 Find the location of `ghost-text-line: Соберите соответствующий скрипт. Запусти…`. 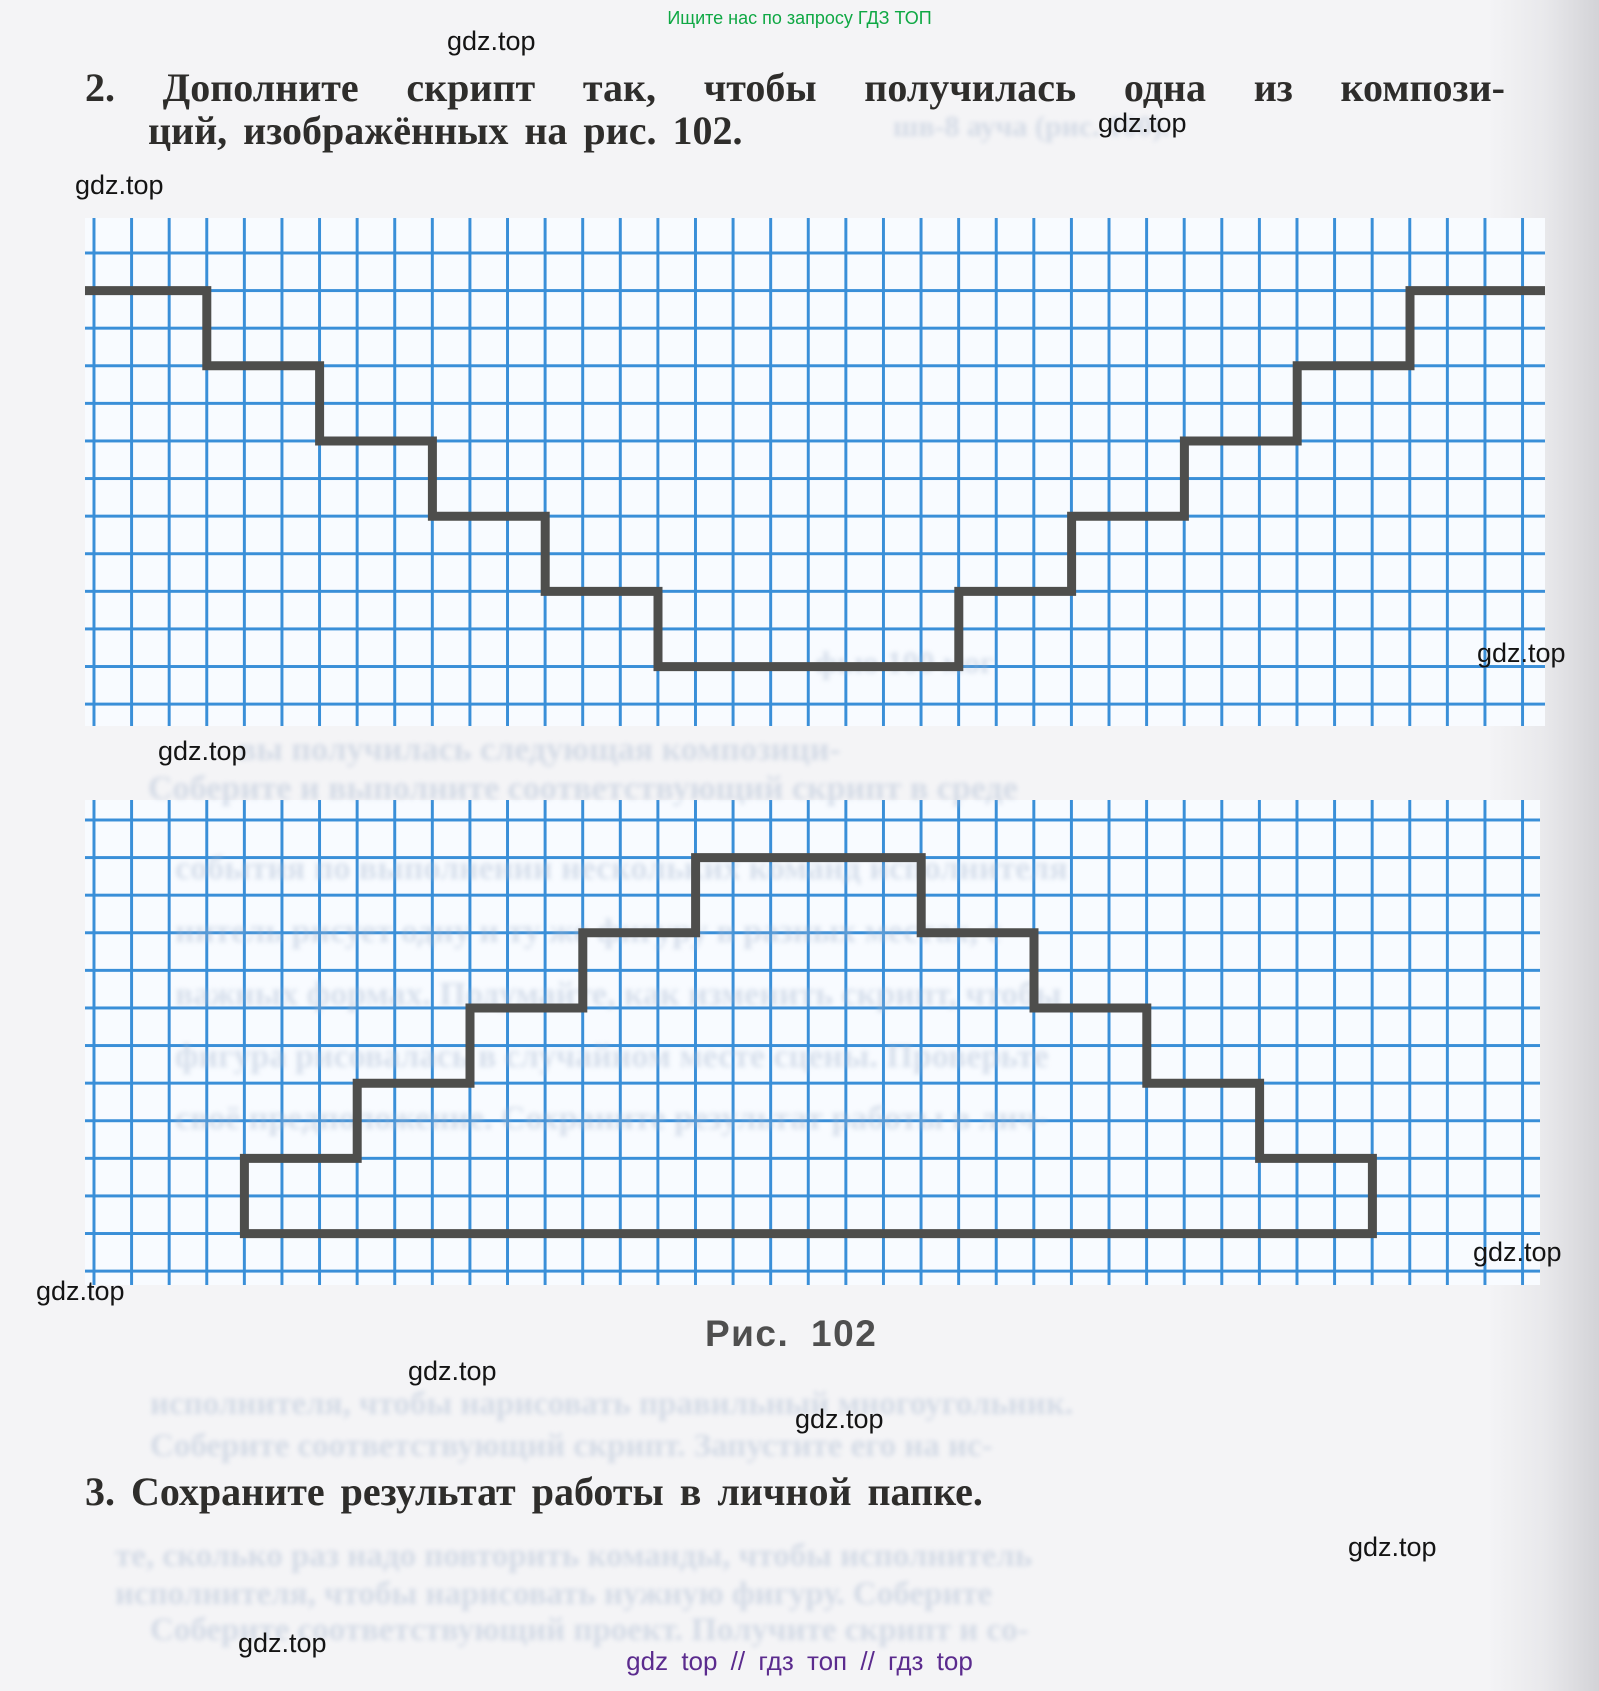

ghost-text-line: Соберите соответствующий скрипт. Запусти… is located at coordinates (571, 1446).